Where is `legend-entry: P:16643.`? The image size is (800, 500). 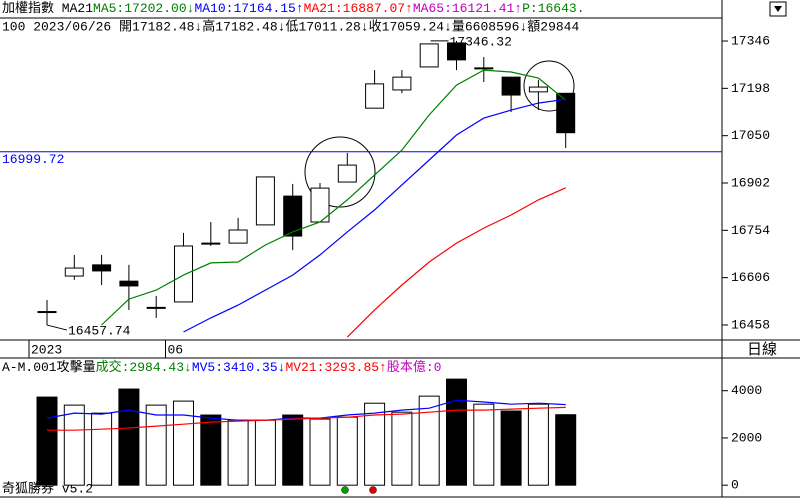 legend-entry: P:16643. is located at coordinates (553, 8).